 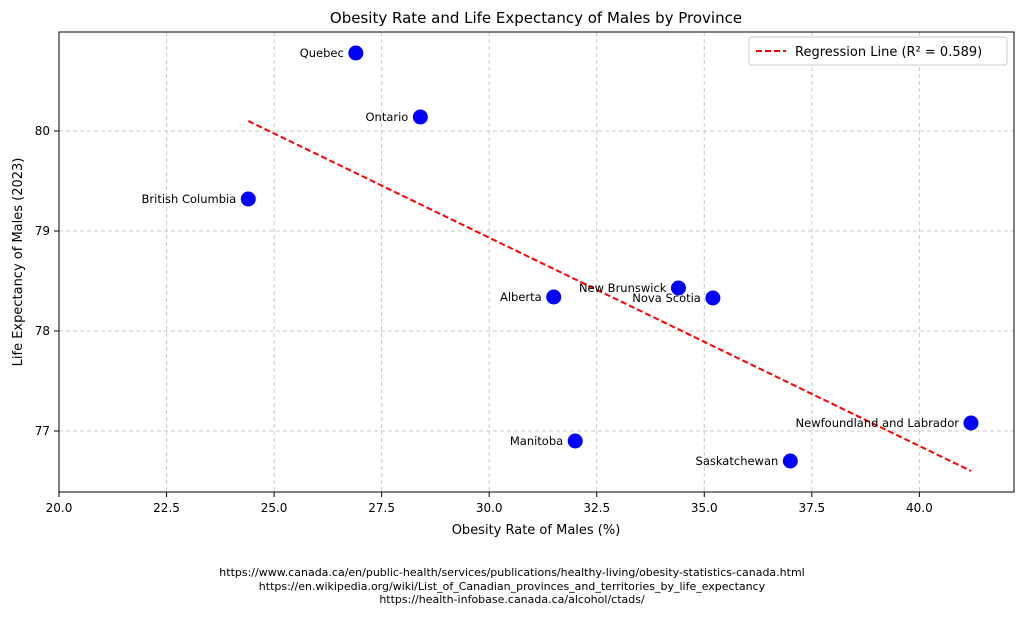 I want to click on point-label: Saskatchewan, so click(x=737, y=461).